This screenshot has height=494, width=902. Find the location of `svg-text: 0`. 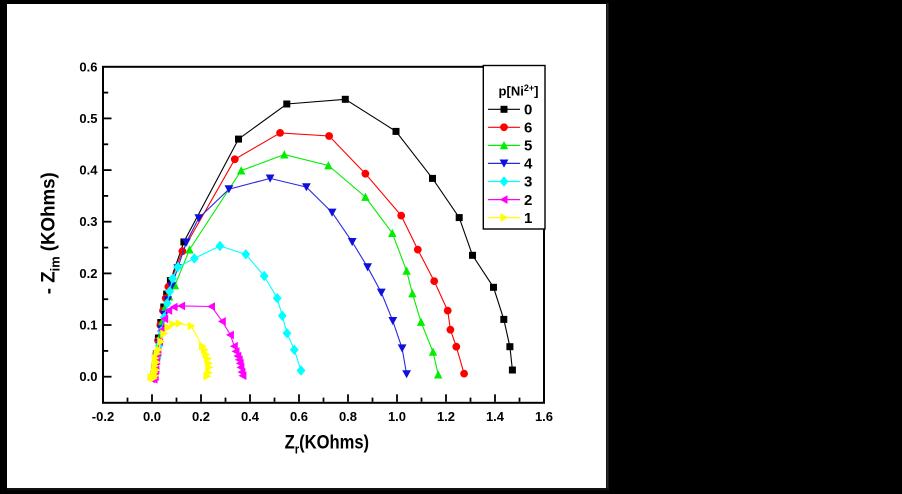

svg-text: 0 is located at coordinates (528, 110).